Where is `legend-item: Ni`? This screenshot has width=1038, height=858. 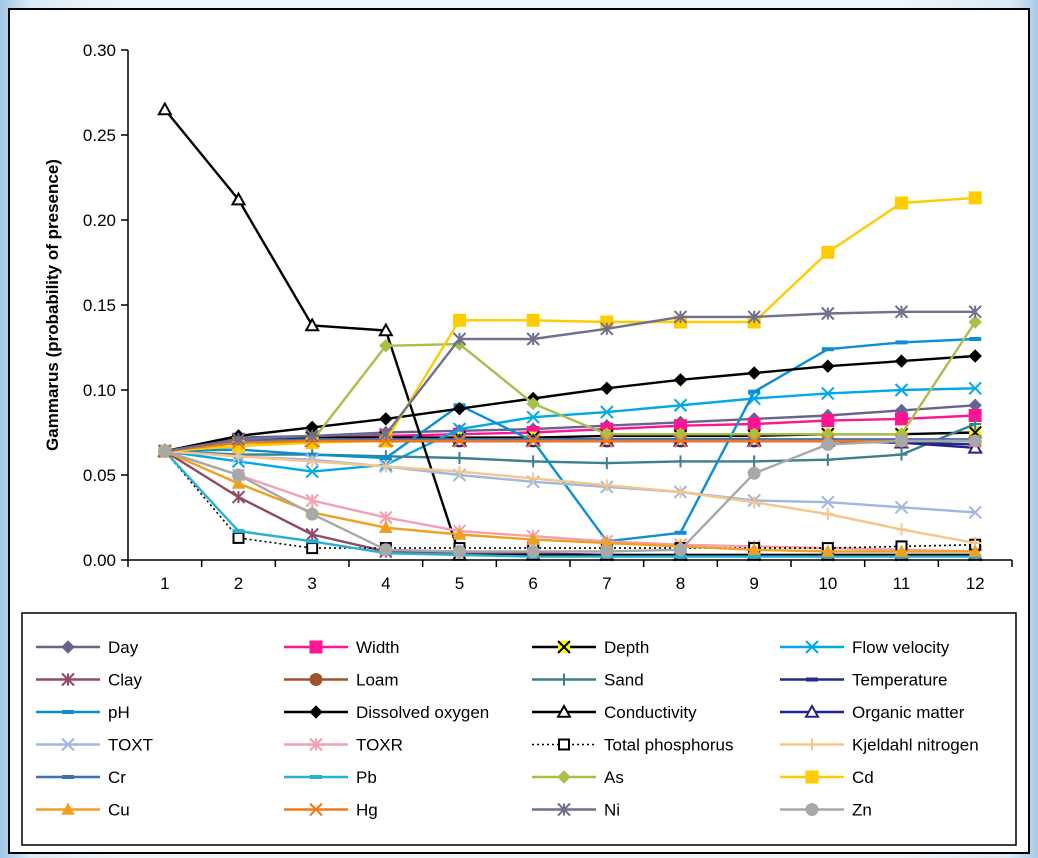
legend-item: Ni is located at coordinates (576, 810).